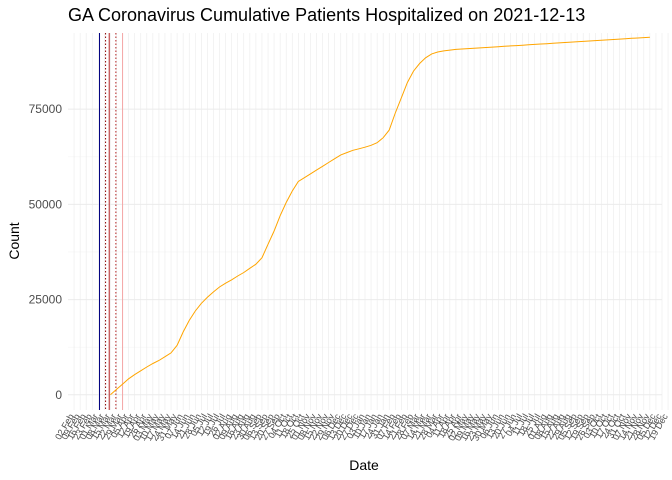 The height and width of the screenshot is (480, 672). What do you see at coordinates (46, 300) in the screenshot?
I see `y-tick-label: 25000` at bounding box center [46, 300].